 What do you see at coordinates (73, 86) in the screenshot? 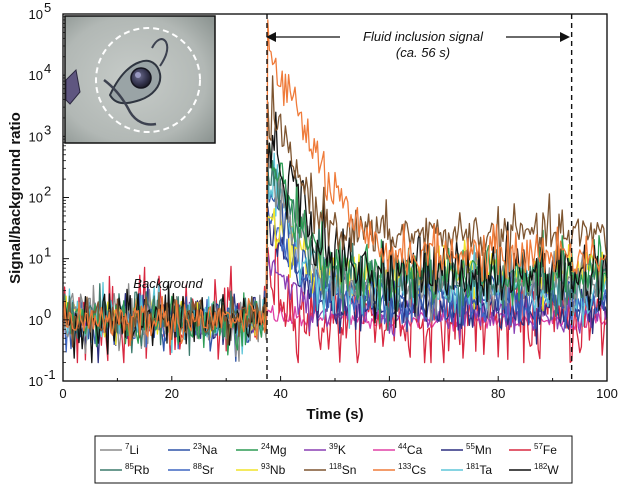
I see `inset-left-crystal` at bounding box center [73, 86].